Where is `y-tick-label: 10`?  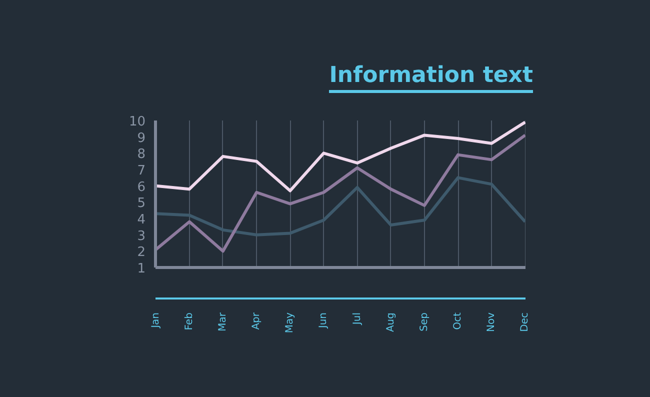 y-tick-label: 10 is located at coordinates (137, 122).